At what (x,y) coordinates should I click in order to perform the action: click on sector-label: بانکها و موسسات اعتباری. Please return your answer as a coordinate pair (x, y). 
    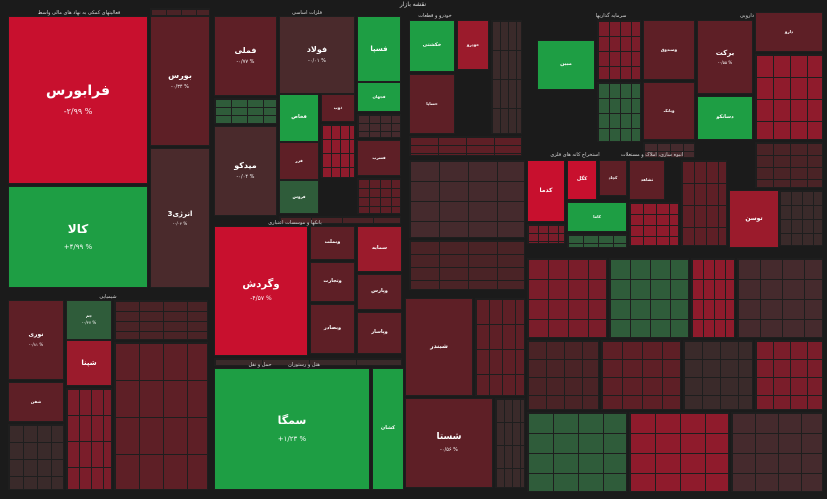
    Looking at the image, I should click on (295, 223).